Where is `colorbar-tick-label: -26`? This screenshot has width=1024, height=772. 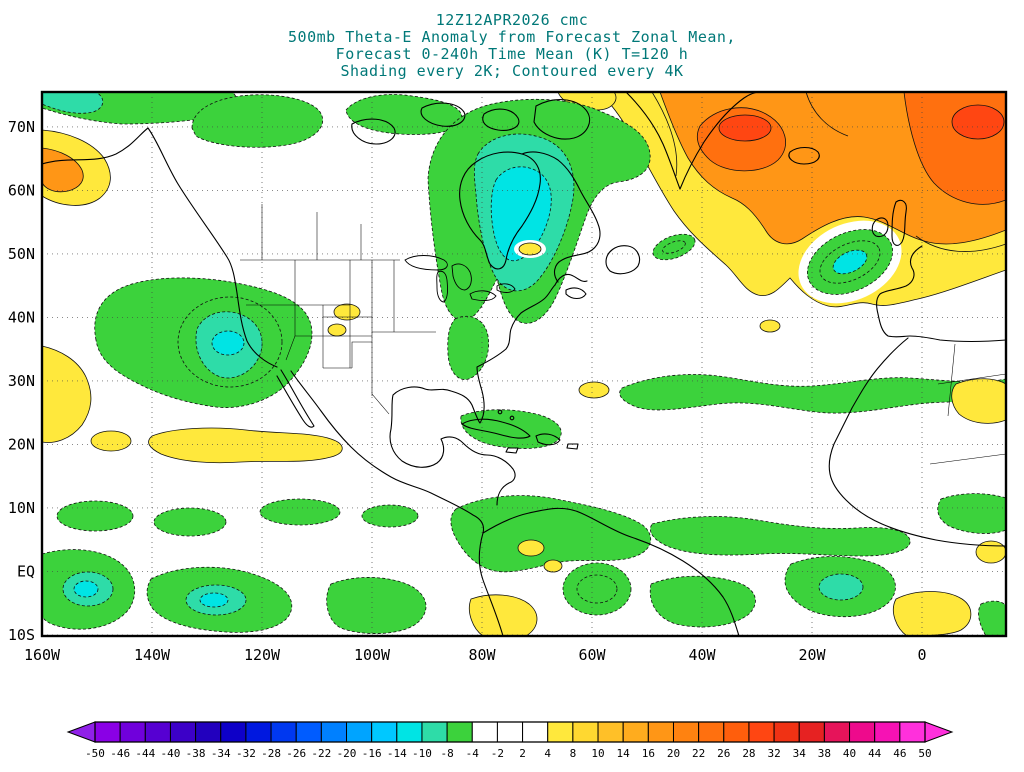 colorbar-tick-label: -26 is located at coordinates (296, 753).